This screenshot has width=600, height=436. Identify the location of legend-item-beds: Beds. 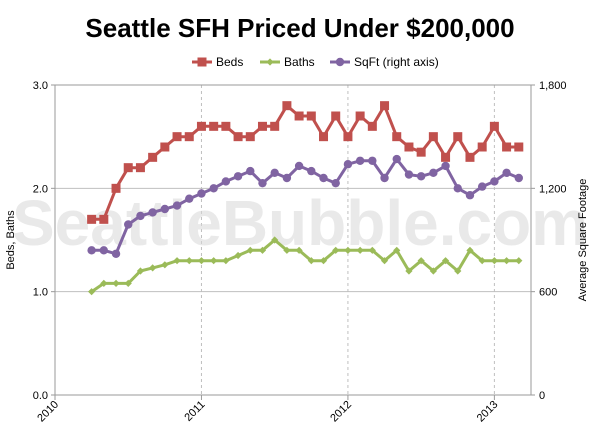
(217, 62).